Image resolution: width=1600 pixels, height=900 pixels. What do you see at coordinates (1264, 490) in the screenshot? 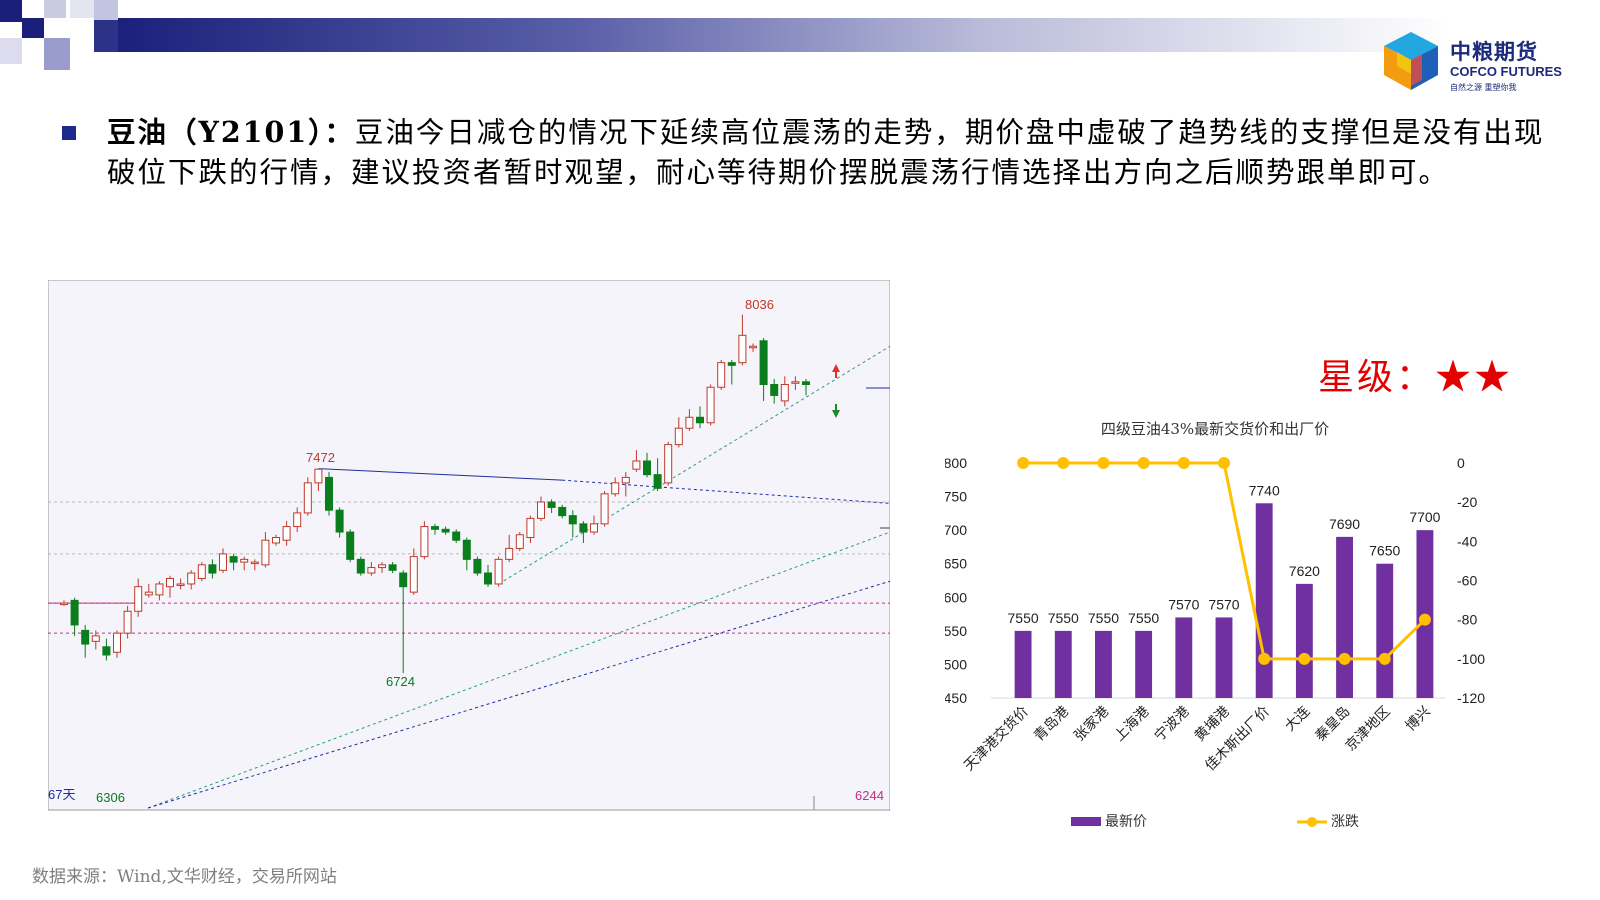
I see `bar-data-label: 7740` at bounding box center [1264, 490].